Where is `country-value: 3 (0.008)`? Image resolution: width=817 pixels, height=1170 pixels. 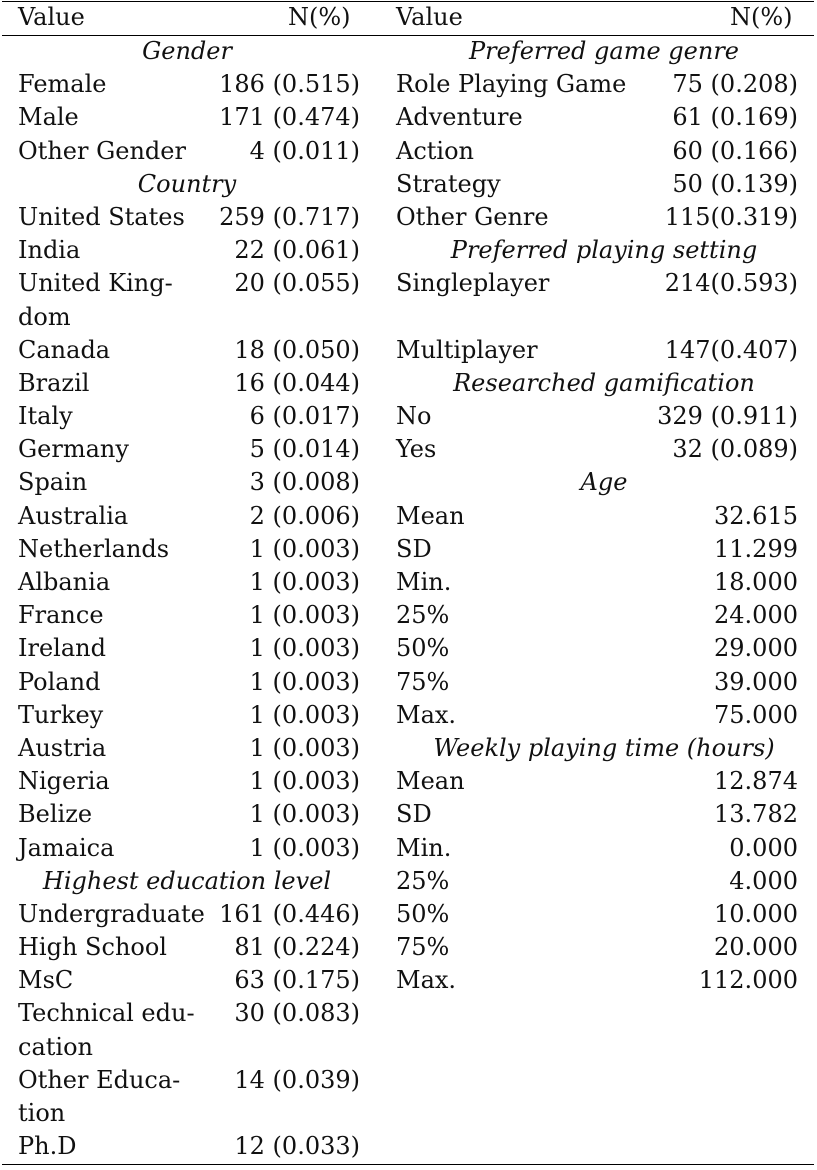 country-value: 3 (0.008) is located at coordinates (304, 482).